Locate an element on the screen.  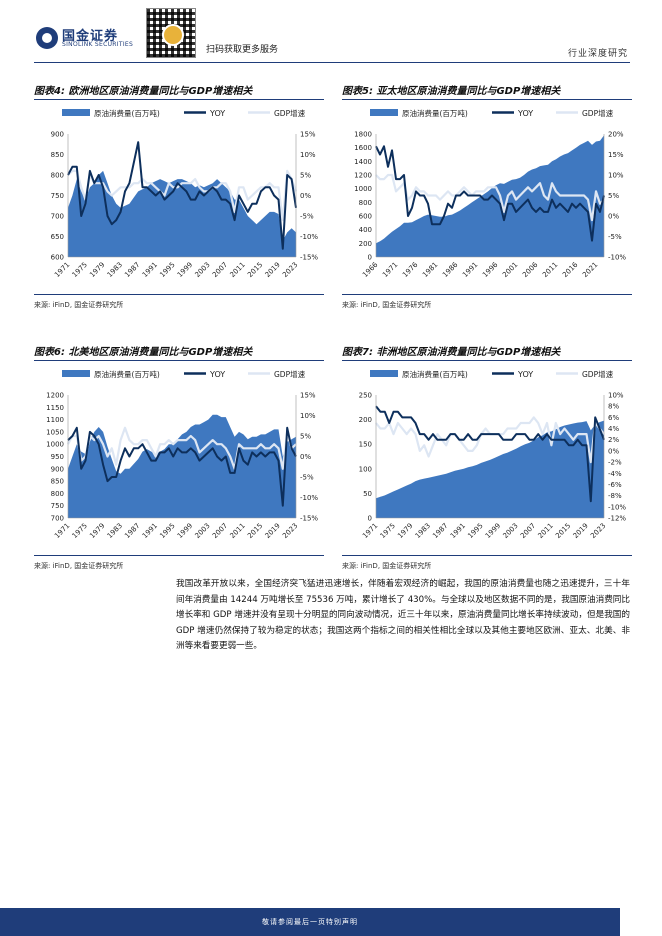
y-right-tick-label: -12% is located at coordinates (617, 519).